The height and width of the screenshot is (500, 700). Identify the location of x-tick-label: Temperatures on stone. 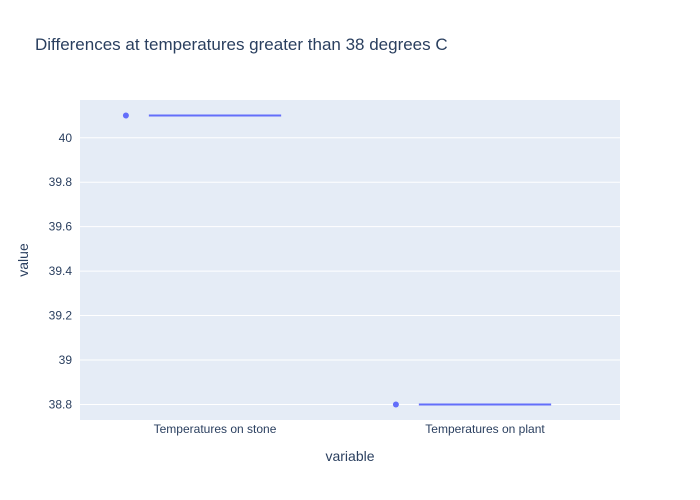
(215, 429).